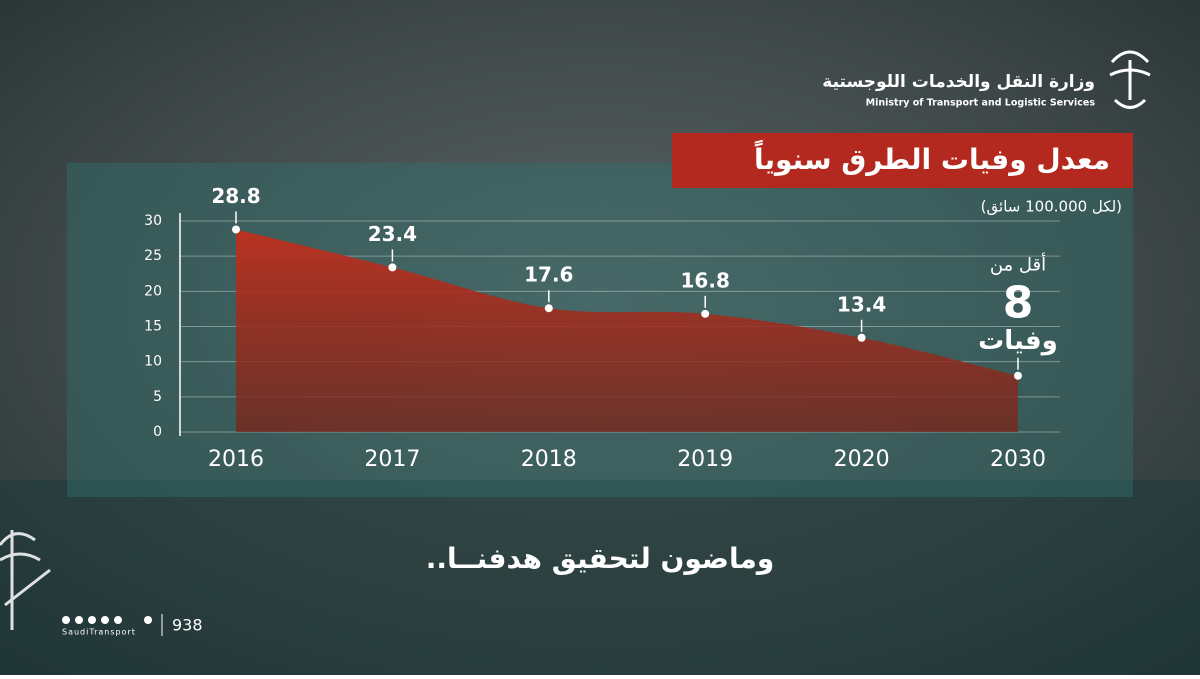 This screenshot has width=1200, height=679. I want to click on title-box, so click(902, 160).